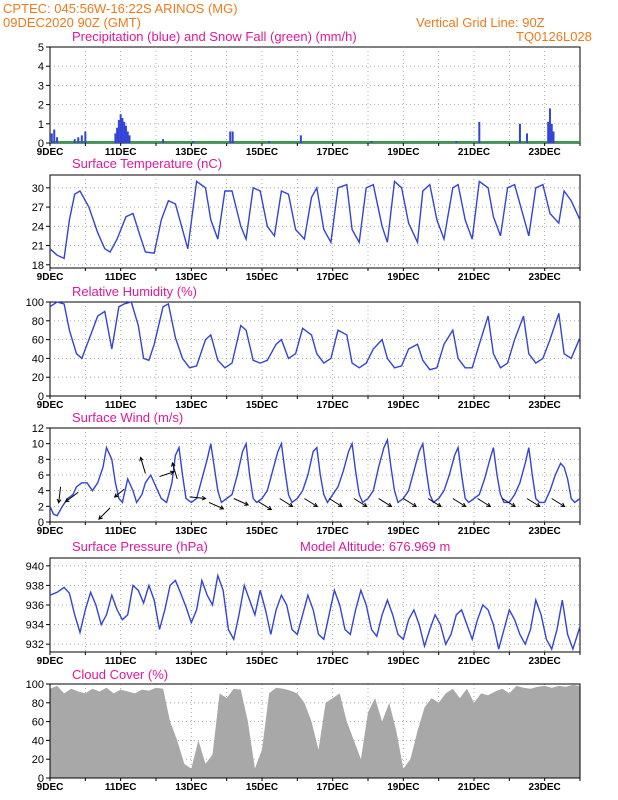  Describe the element at coordinates (38, 322) in the screenshot. I see `humidity-ytick-label: 80` at that location.